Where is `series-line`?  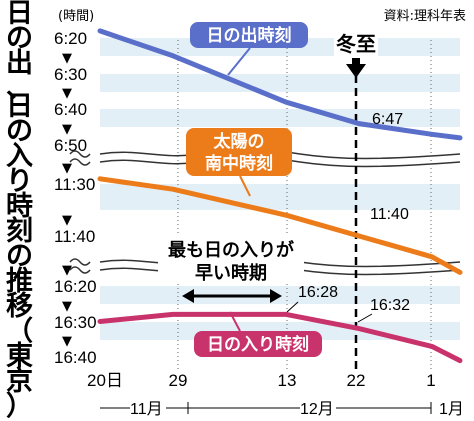
series-line is located at coordinates (280, 337).